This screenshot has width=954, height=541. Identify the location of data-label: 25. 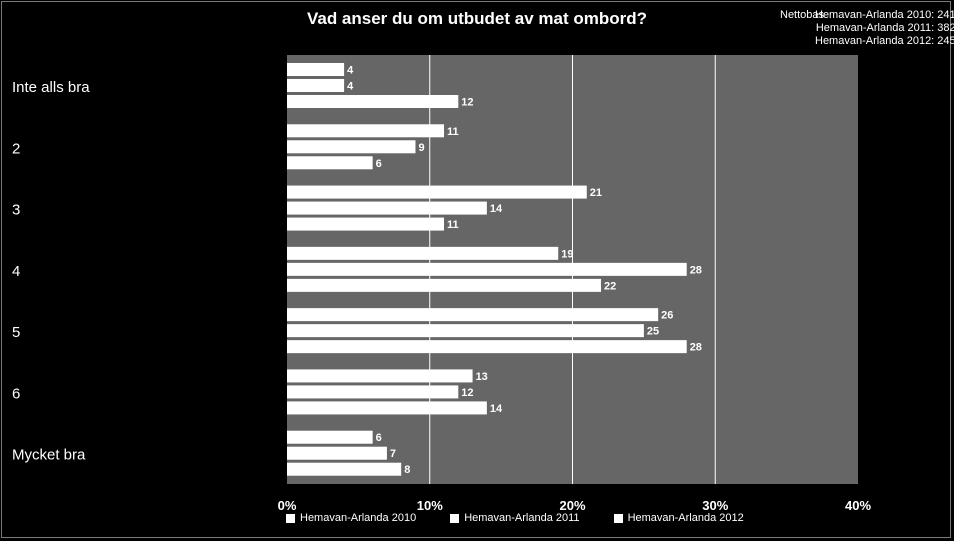
(653, 332).